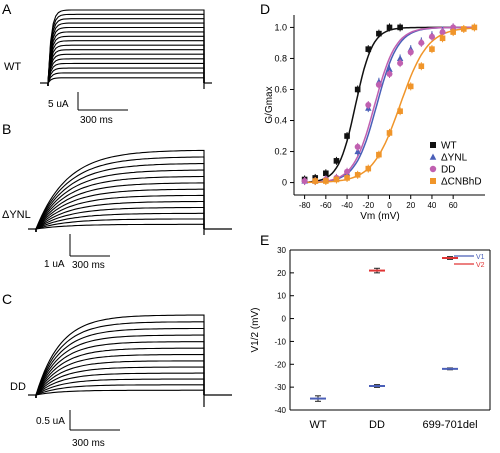 Image resolution: width=500 pixels, height=453 pixels. I want to click on trace-group-dynl, so click(130, 192).